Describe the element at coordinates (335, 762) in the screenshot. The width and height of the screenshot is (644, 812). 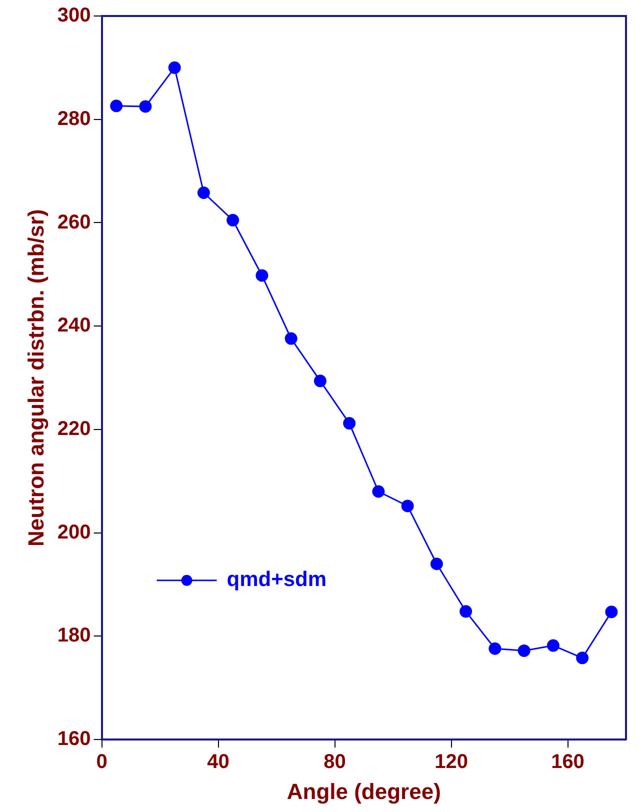
I see `x-tick-label: 80` at that location.